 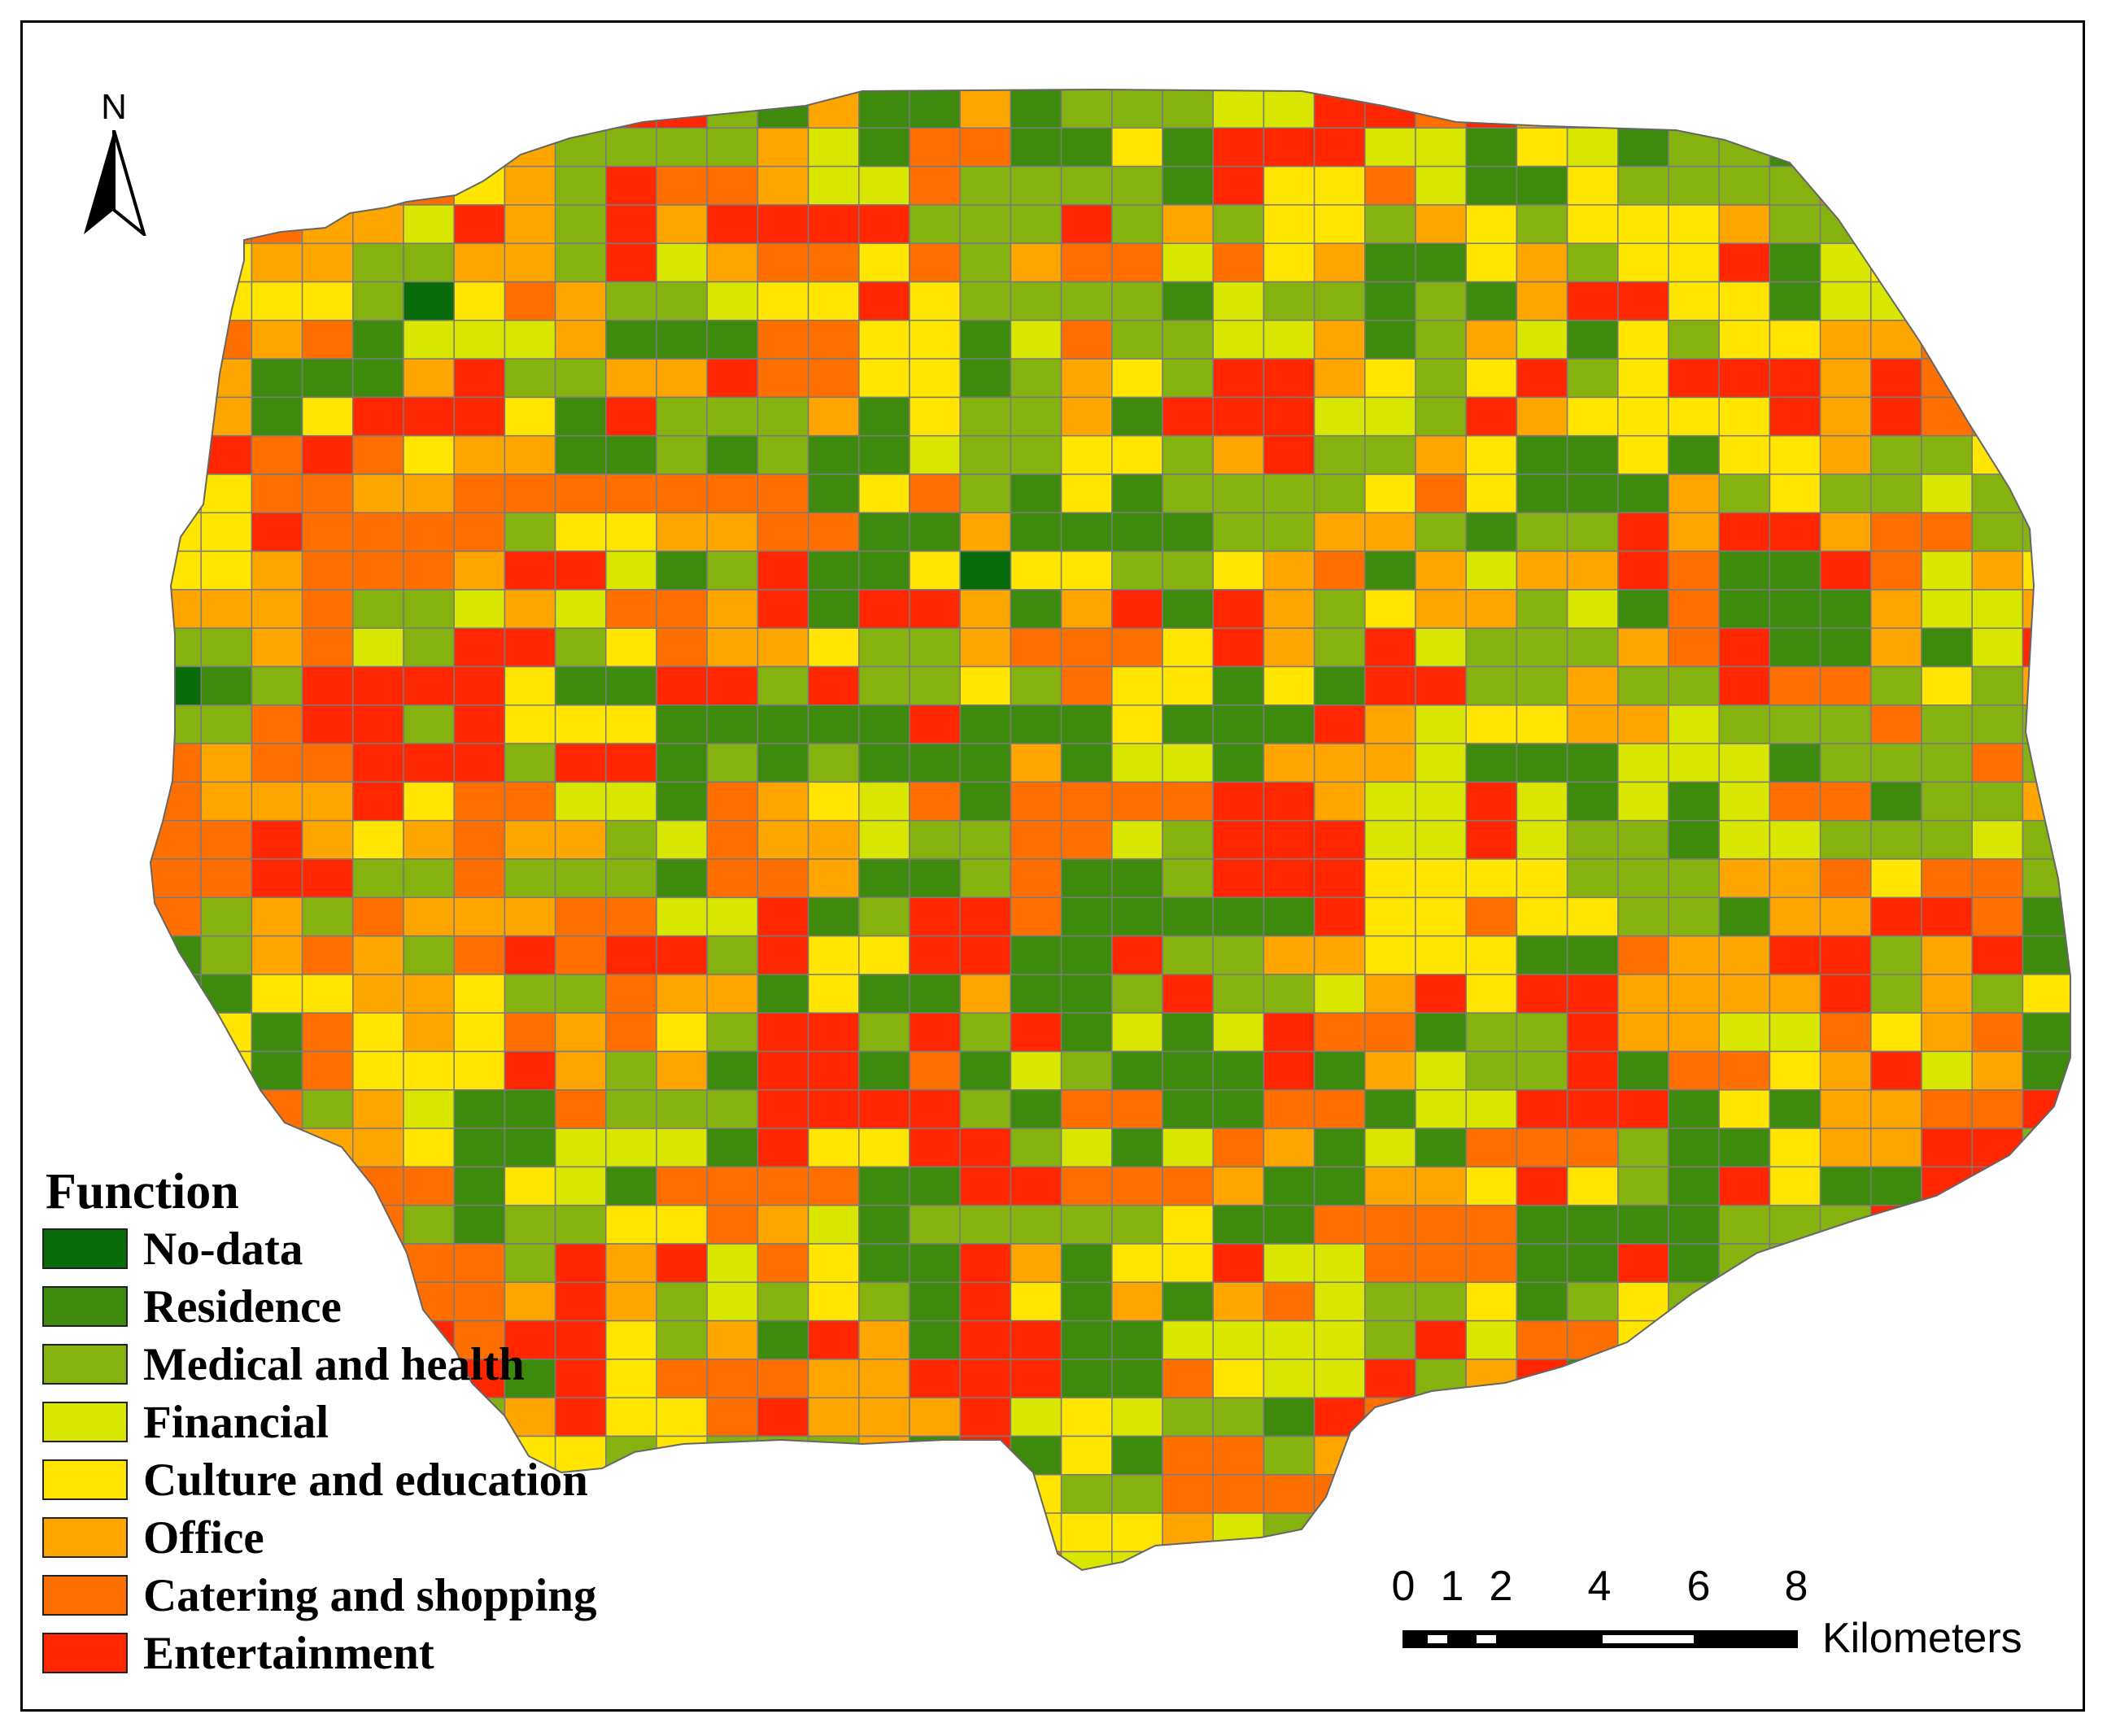 What do you see at coordinates (429, 301) in the screenshot?
I see `grid-cell-nodata` at bounding box center [429, 301].